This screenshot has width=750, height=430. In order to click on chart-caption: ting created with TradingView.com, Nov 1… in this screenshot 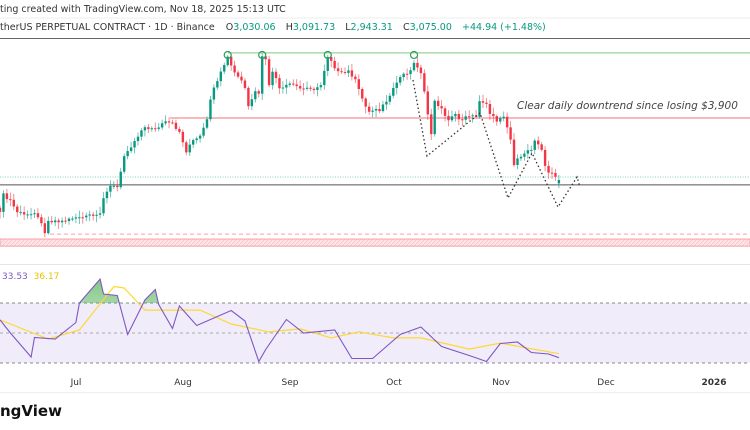, I will do `click(143, 9)`.